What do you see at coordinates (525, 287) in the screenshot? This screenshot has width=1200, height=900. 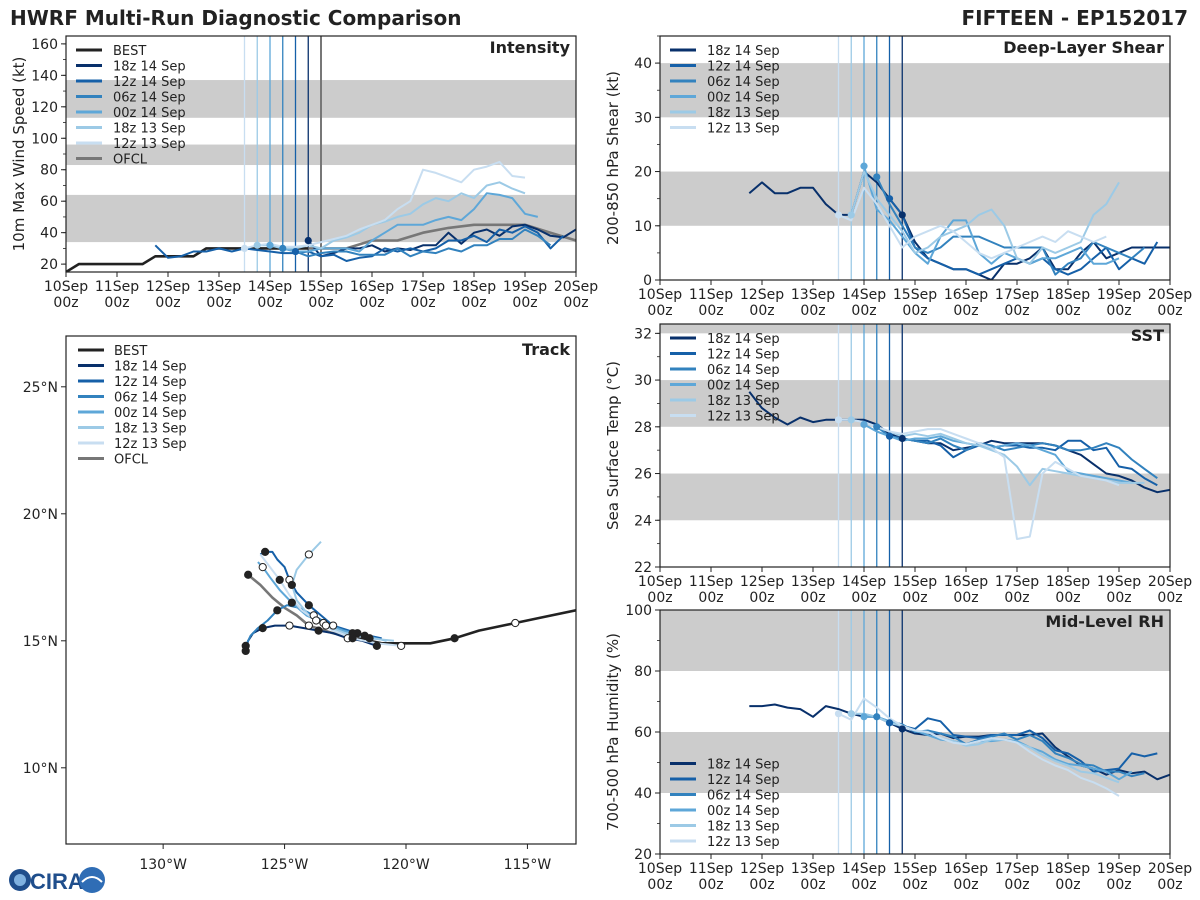 I see `x-tick-label: 19Sep` at bounding box center [525, 287].